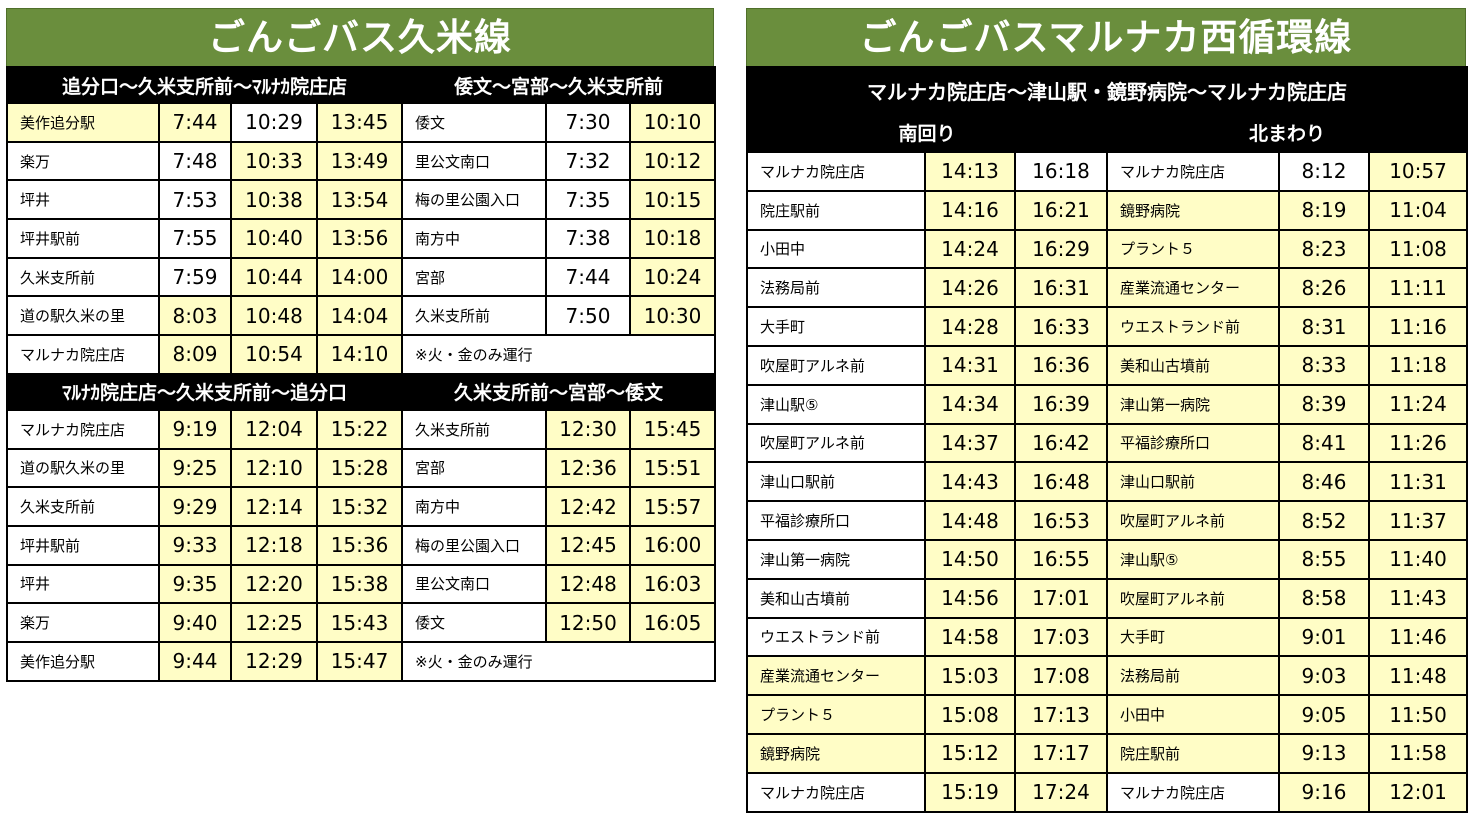 The image size is (1471, 823). What do you see at coordinates (83, 622) in the screenshot?
I see `stop-name: 楽万` at bounding box center [83, 622].